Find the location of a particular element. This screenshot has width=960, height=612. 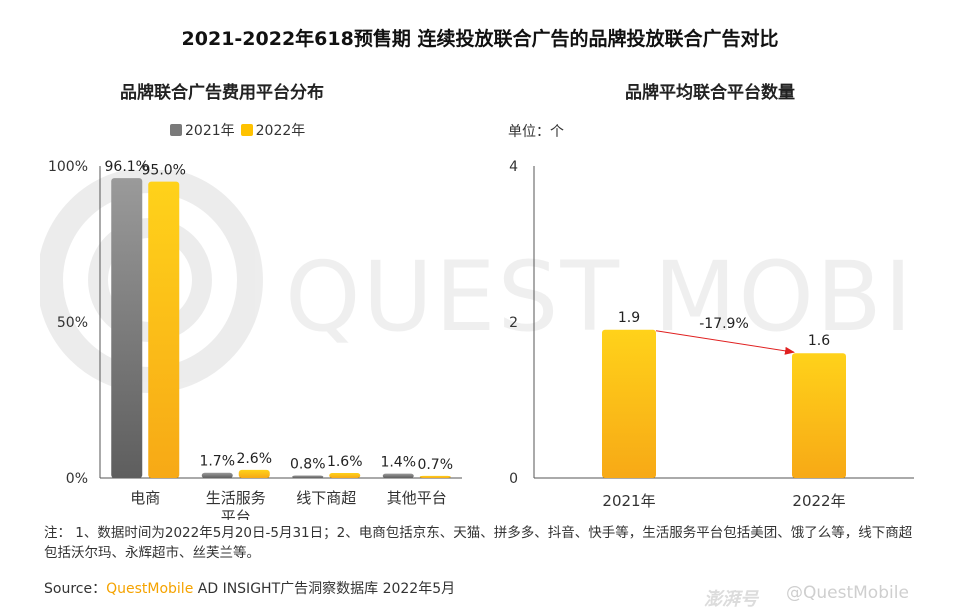

bar-value-label: 96.1% is located at coordinates (127, 167).